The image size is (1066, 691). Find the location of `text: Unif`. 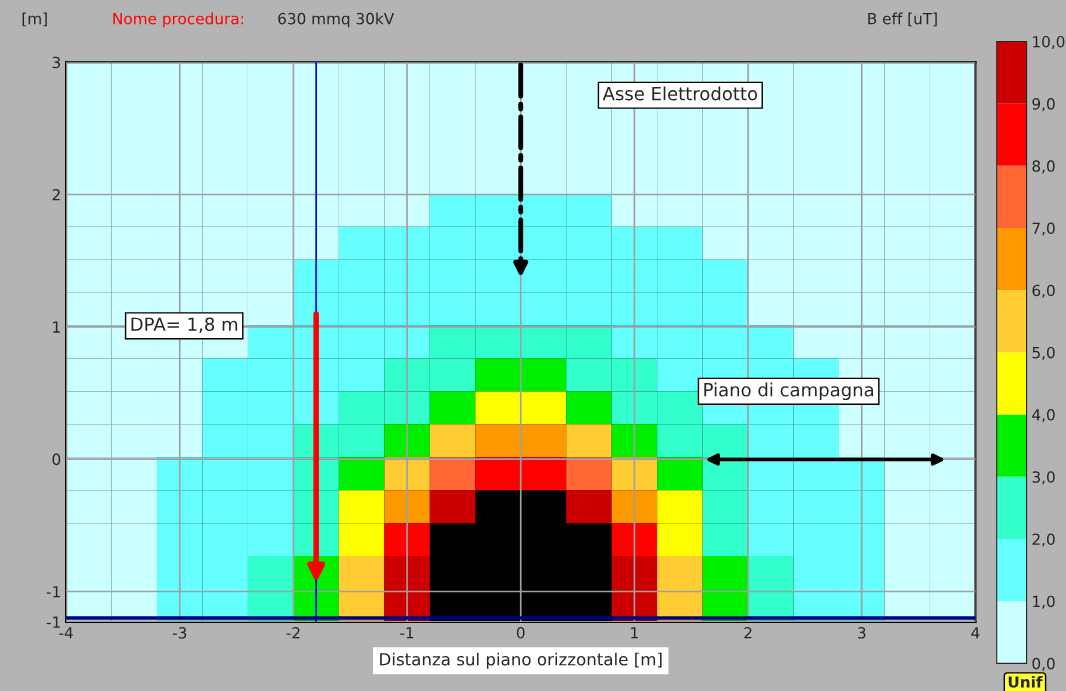

text: Unif is located at coordinates (1025, 681).